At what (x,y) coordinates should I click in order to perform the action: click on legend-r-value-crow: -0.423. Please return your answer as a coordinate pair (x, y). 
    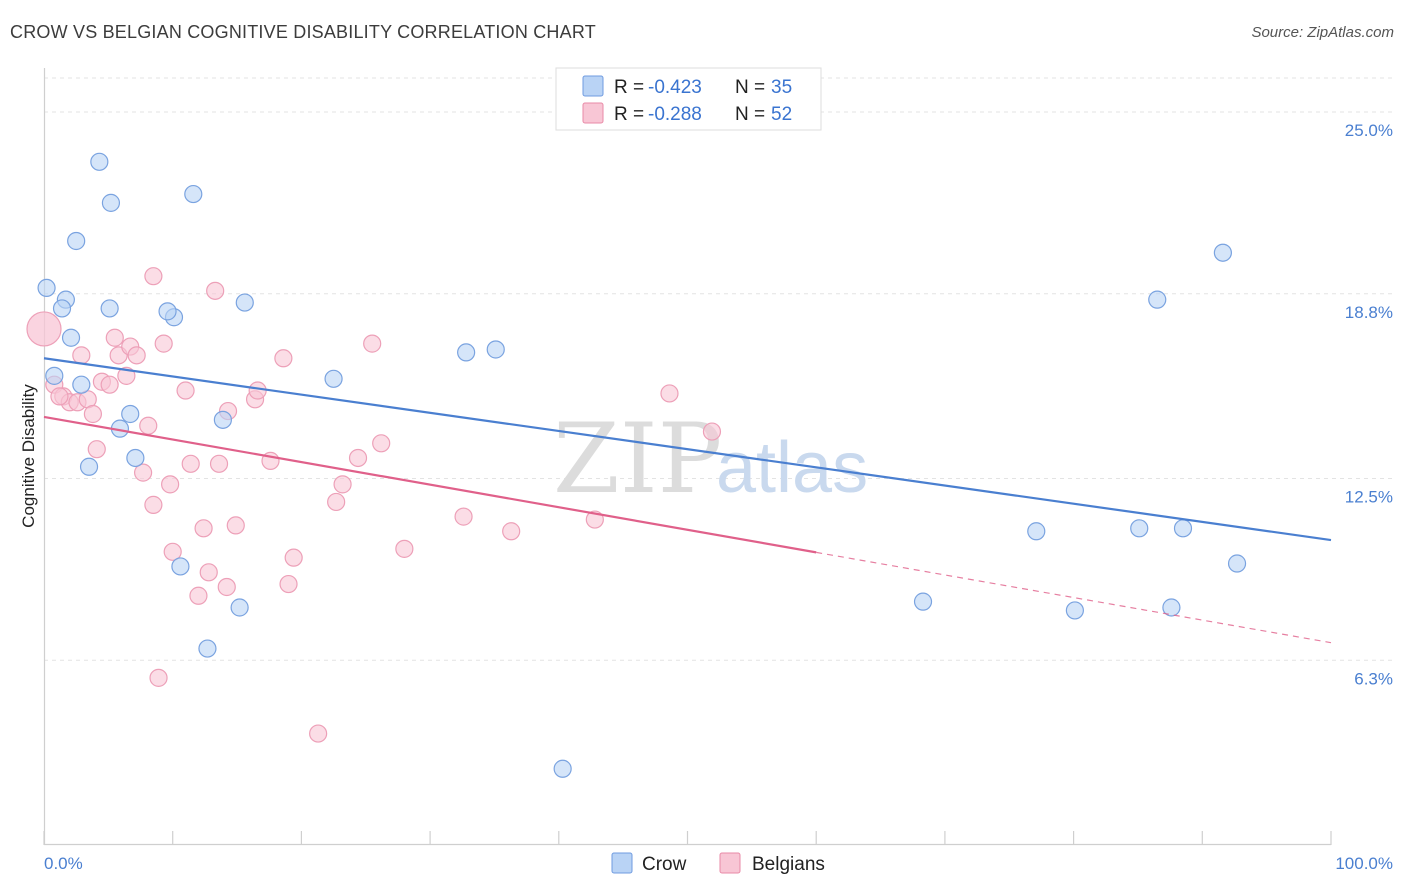
    Looking at the image, I should click on (675, 87).